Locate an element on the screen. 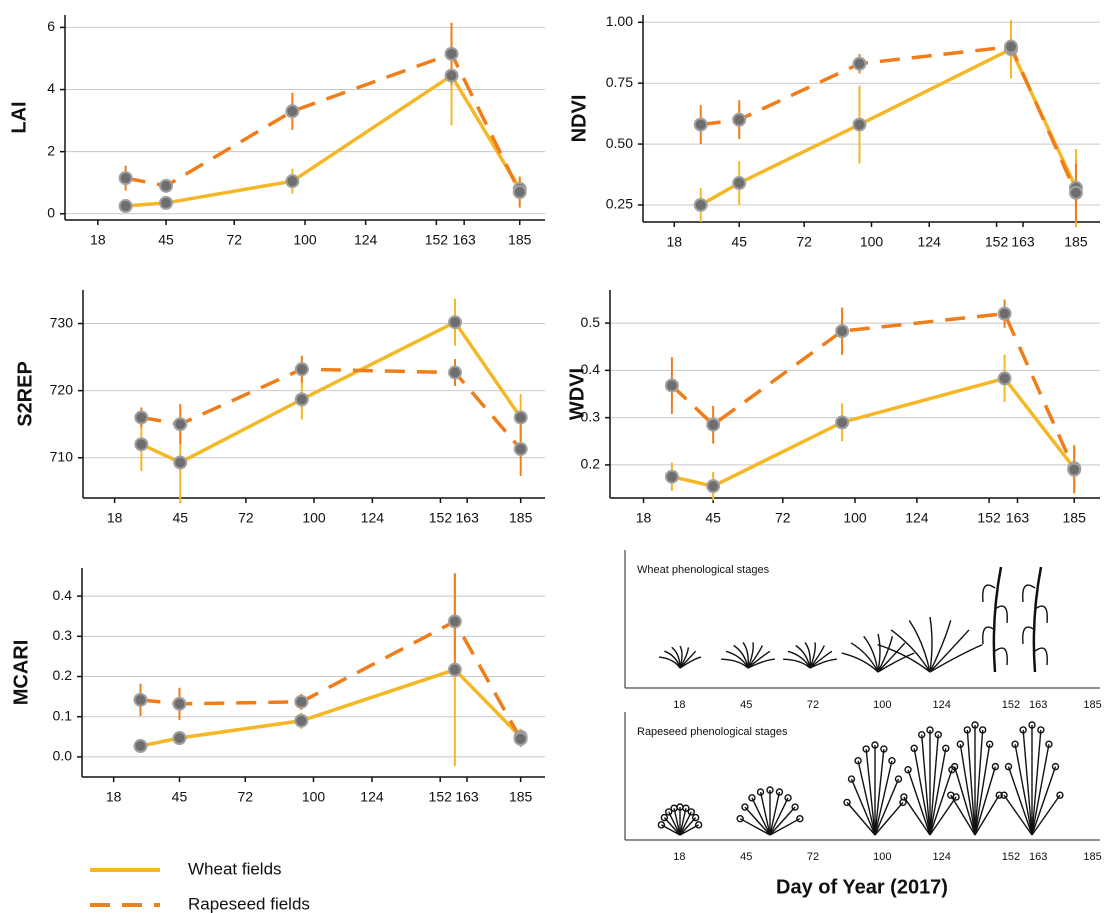  y-tick-label: 0.2 is located at coordinates (591, 464).